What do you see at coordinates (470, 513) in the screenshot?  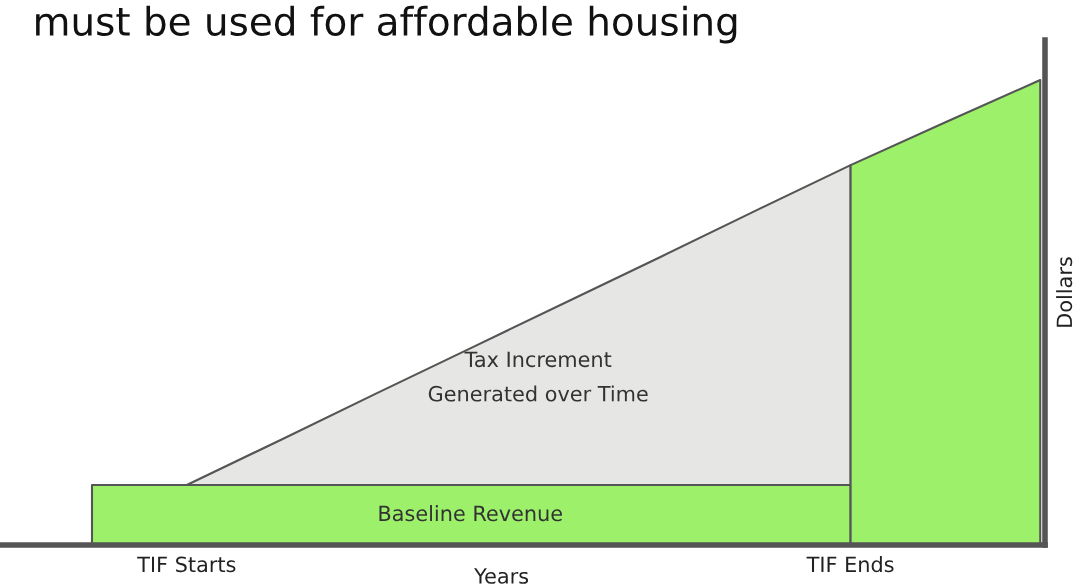 I see `annotation: Baseline Revenue` at bounding box center [470, 513].